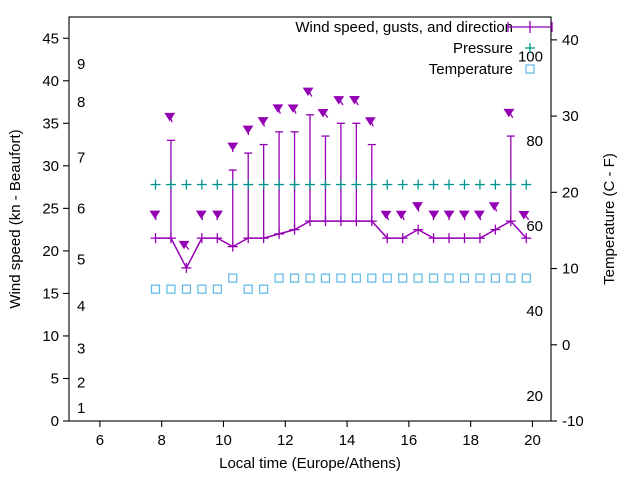 This screenshot has height=480, width=640. What do you see at coordinates (50, 251) in the screenshot?
I see `y-tick-label: 20` at bounding box center [50, 251].